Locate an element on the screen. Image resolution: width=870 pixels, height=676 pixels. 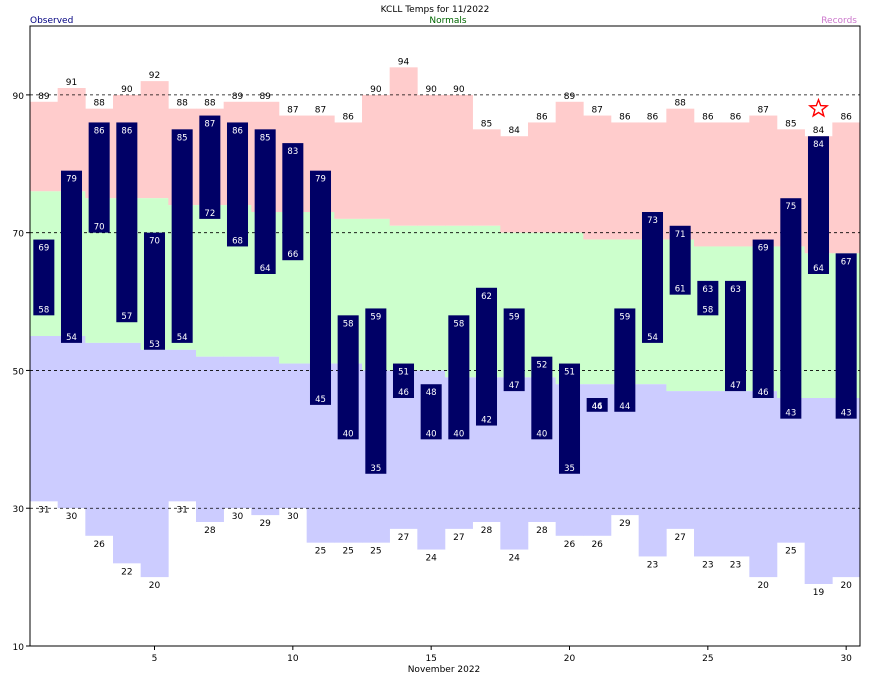
record-low-label-day-22: 29 is located at coordinates (625, 524).